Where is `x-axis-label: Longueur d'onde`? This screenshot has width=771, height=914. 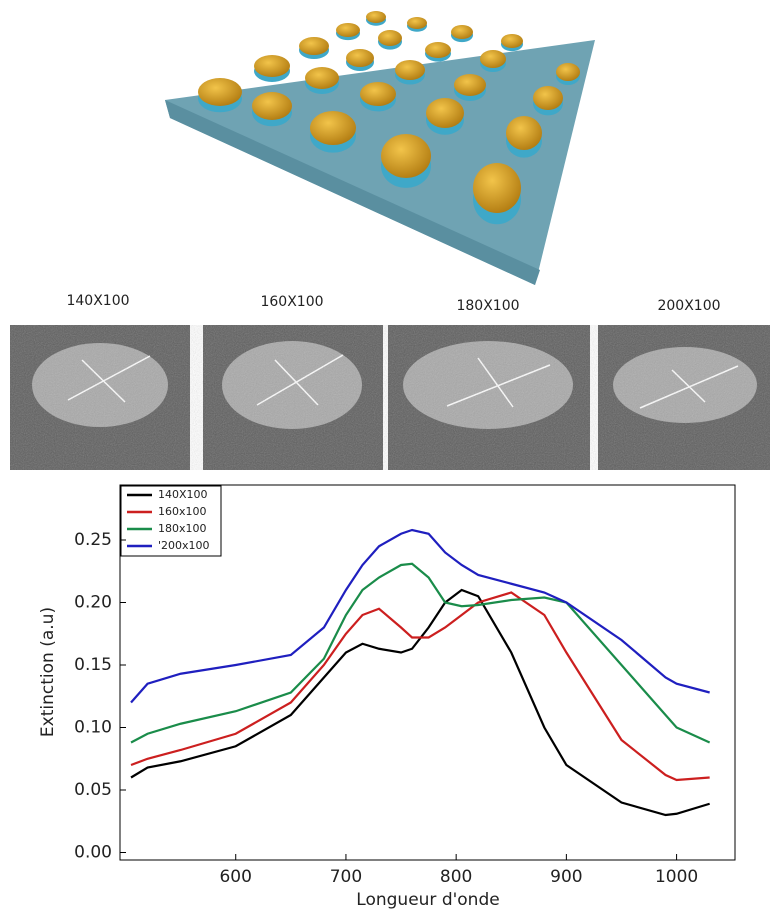 x-axis-label: Longueur d'onde is located at coordinates (427, 900).